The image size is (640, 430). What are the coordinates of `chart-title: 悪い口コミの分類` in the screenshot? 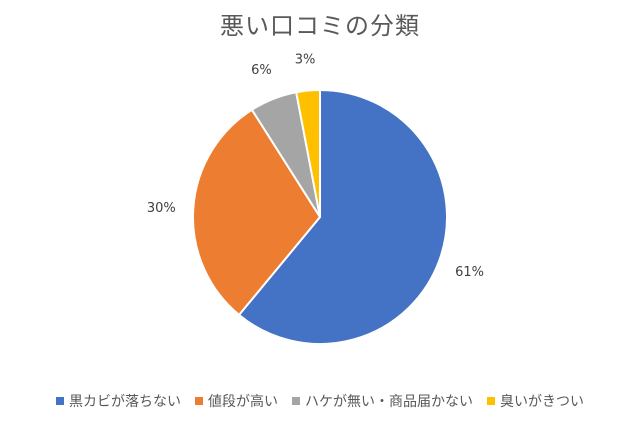 It's located at (320, 26).